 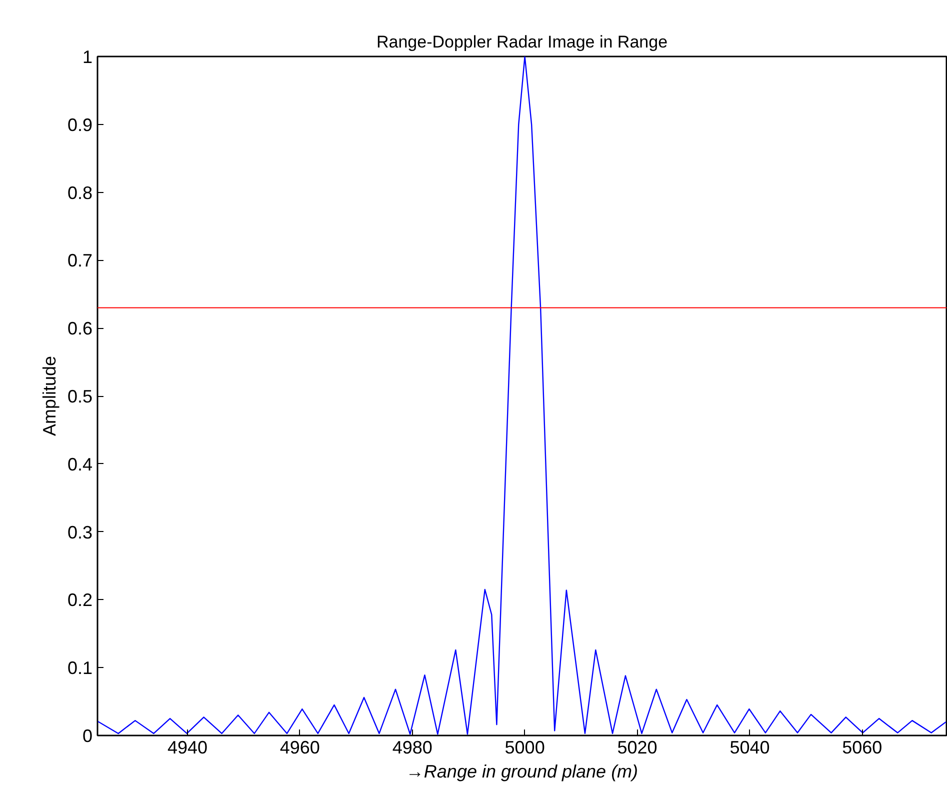 I want to click on x-tick-label: 5060, so click(x=862, y=748).